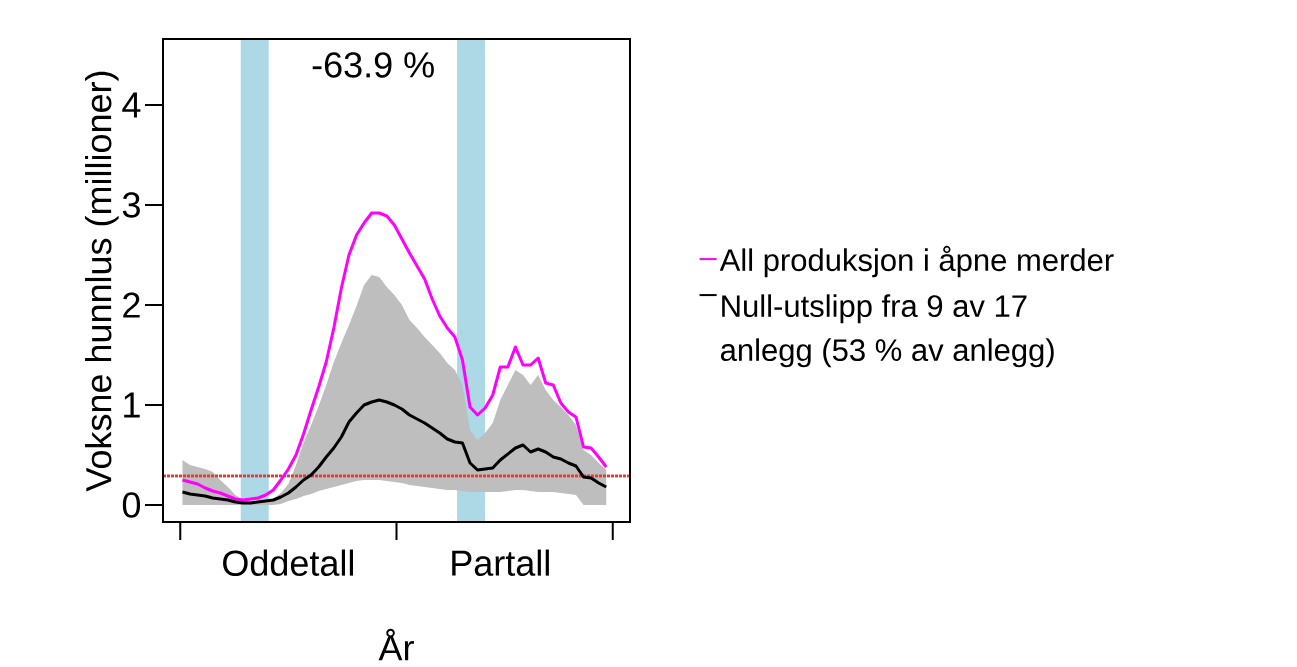 The width and height of the screenshot is (1297, 667). I want to click on x-tick-label: Partall, so click(500, 562).